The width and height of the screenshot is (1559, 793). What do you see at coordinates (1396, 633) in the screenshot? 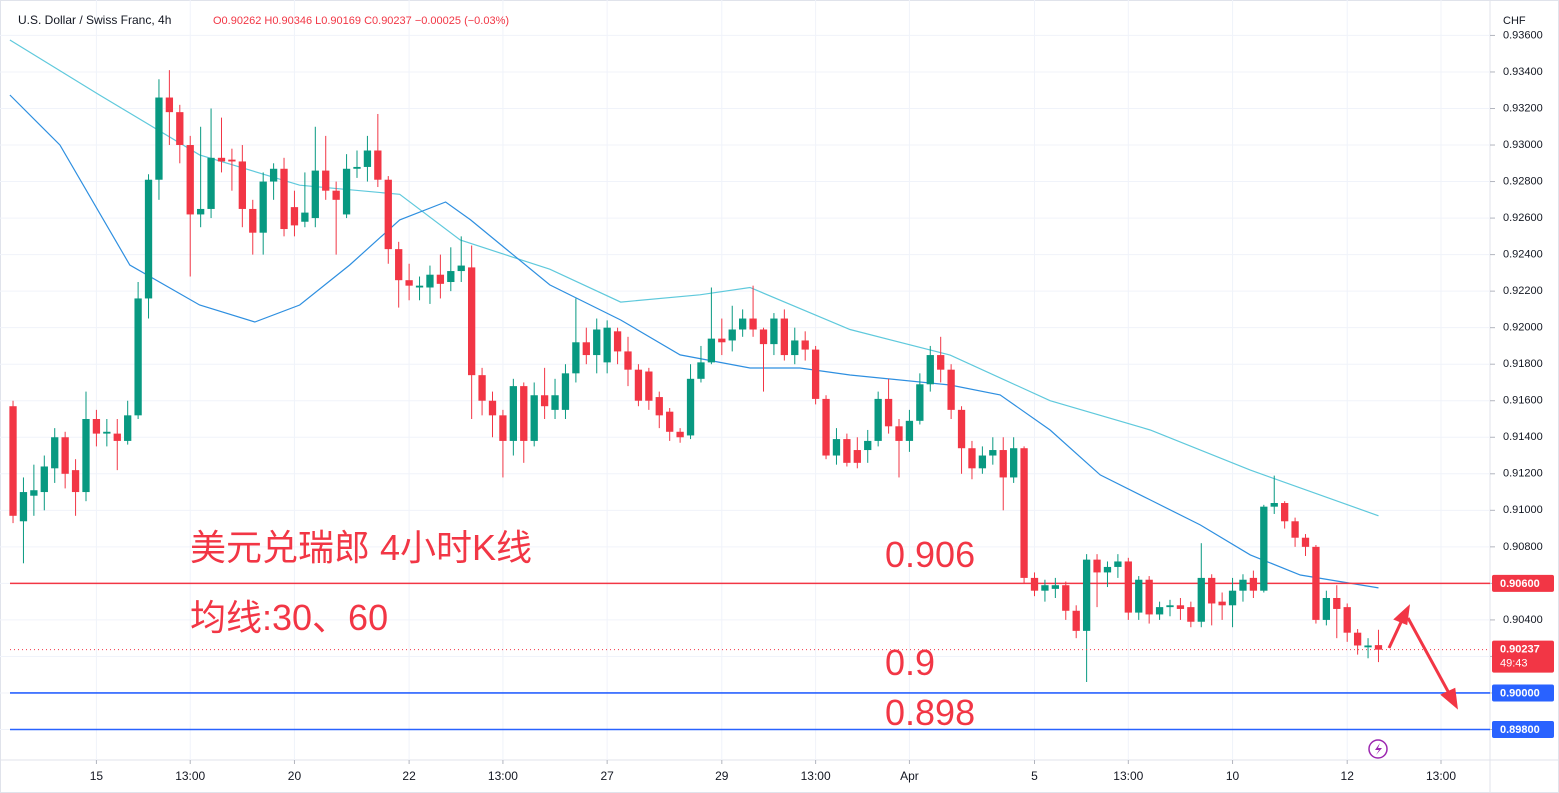
I see `arrow-up` at bounding box center [1396, 633].